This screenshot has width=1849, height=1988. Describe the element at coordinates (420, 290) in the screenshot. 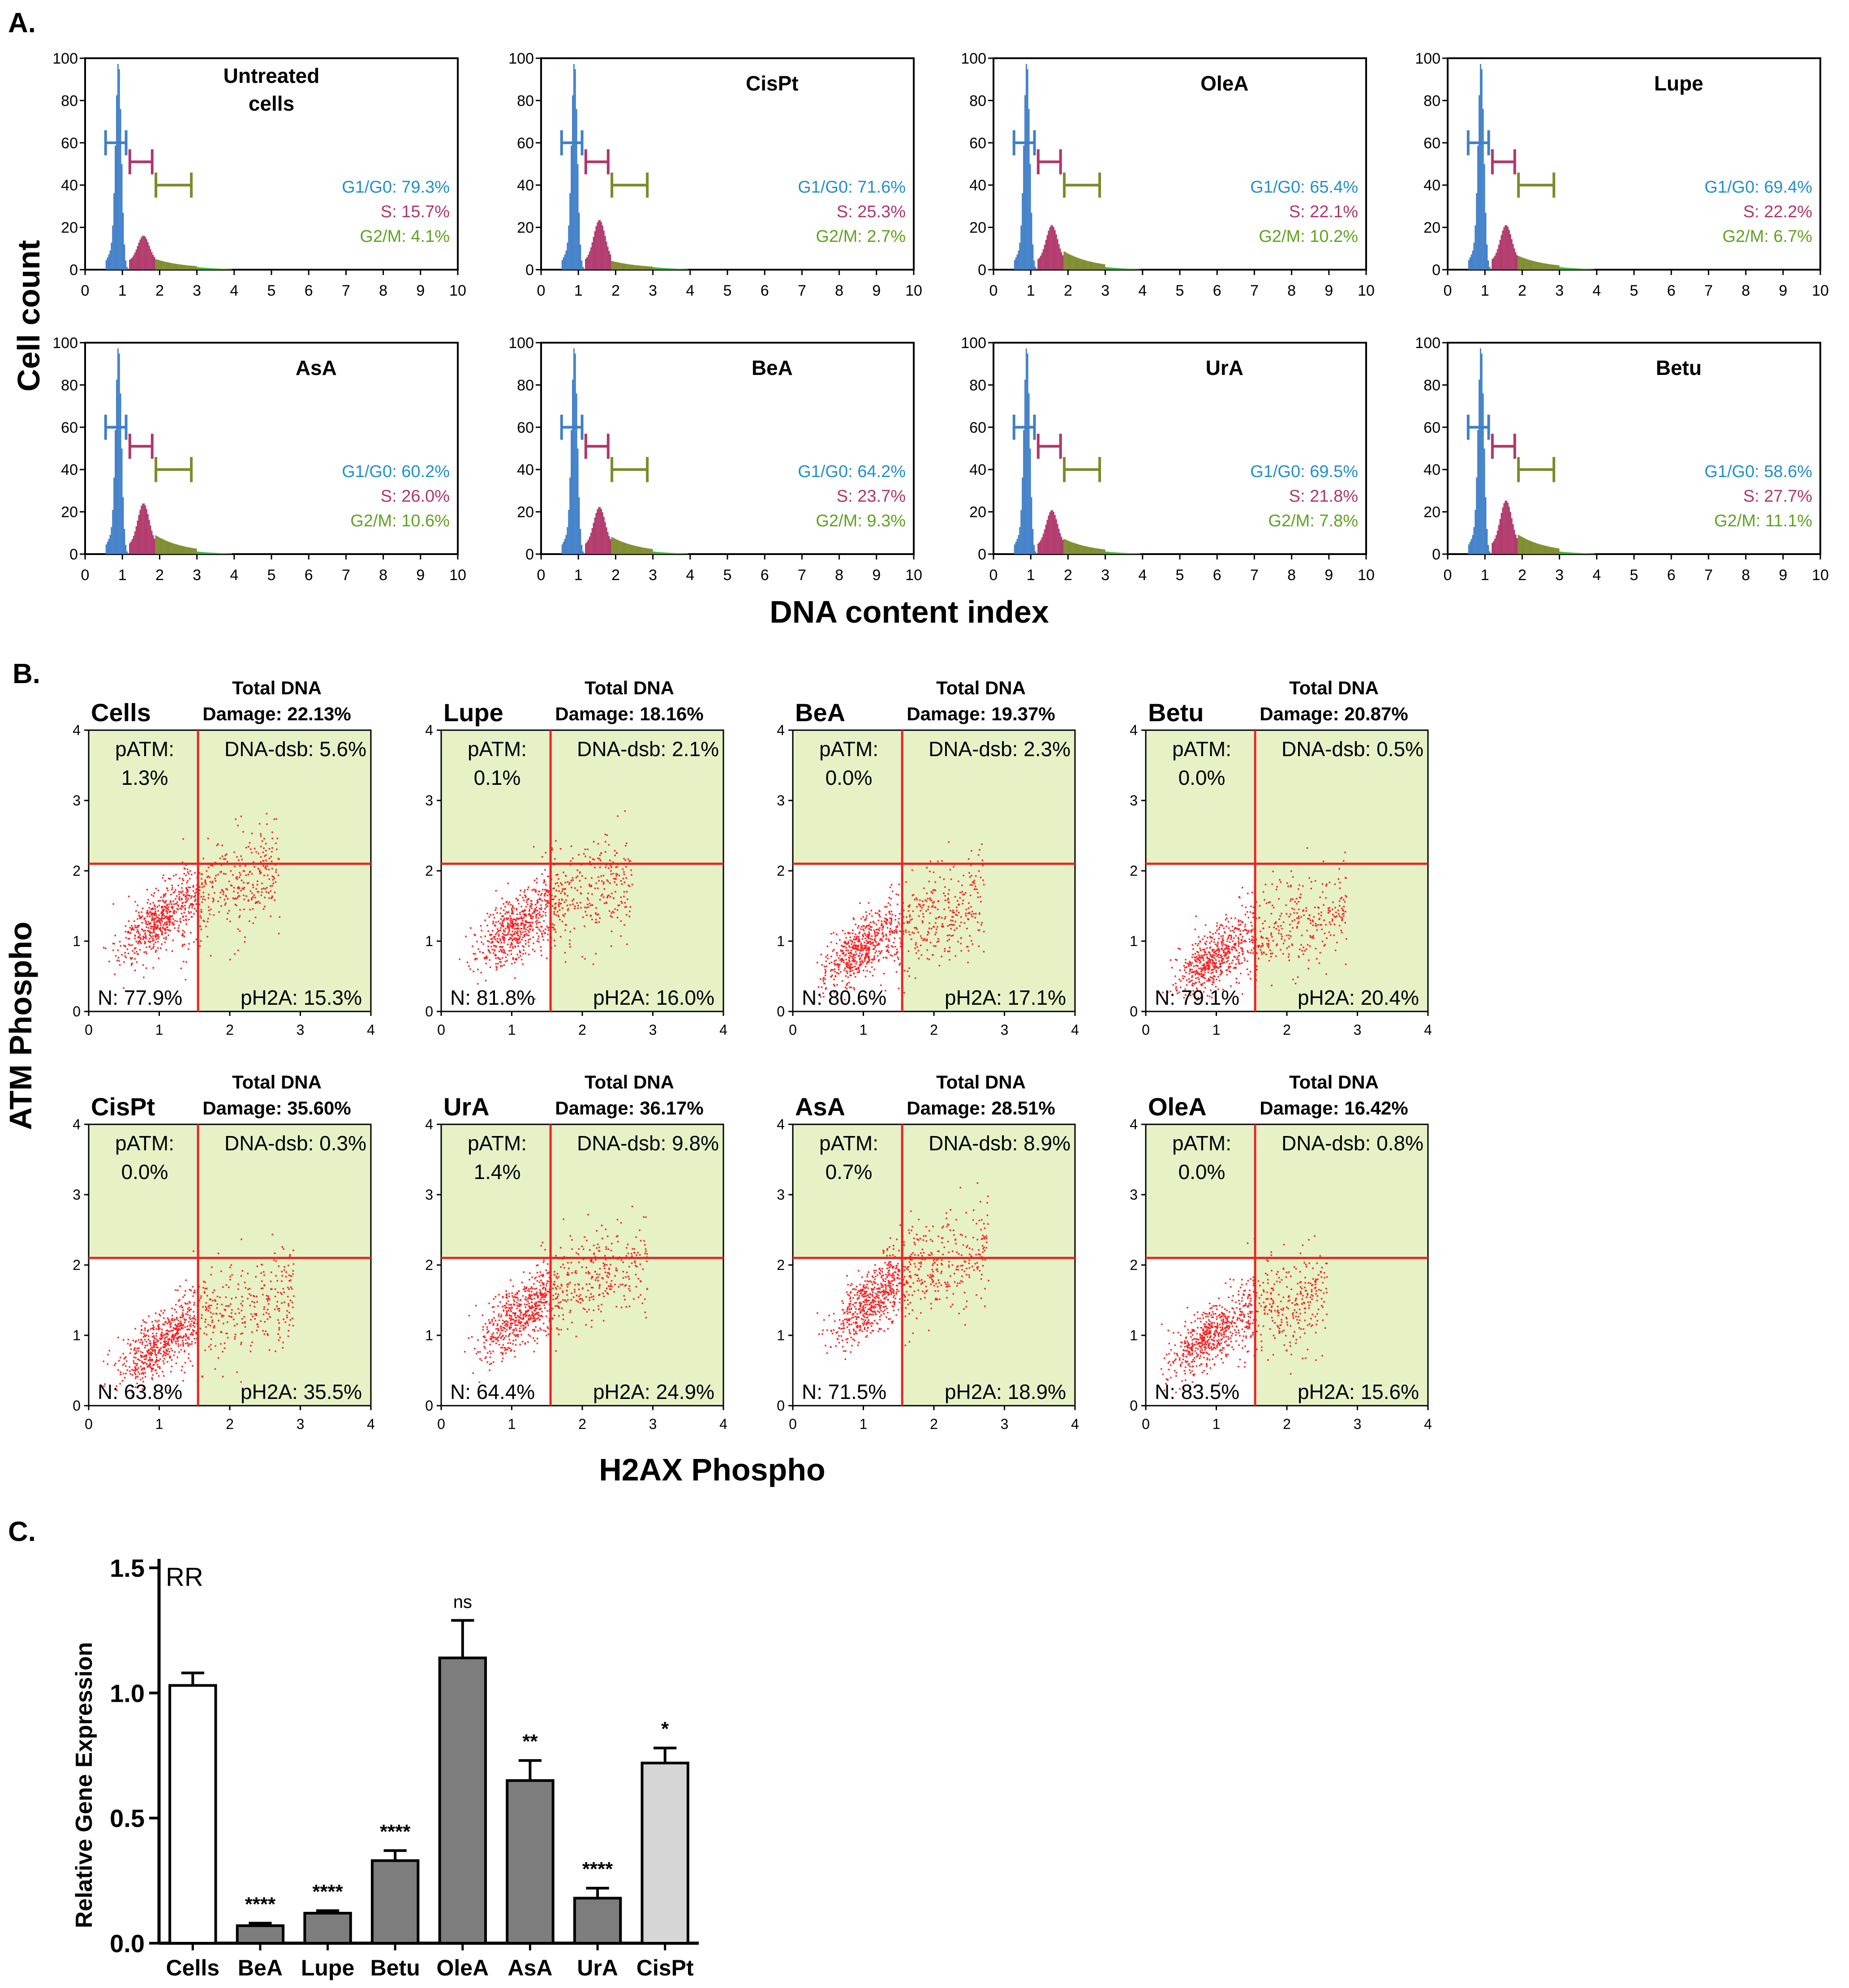

I see `x-tick-label: 9` at that location.